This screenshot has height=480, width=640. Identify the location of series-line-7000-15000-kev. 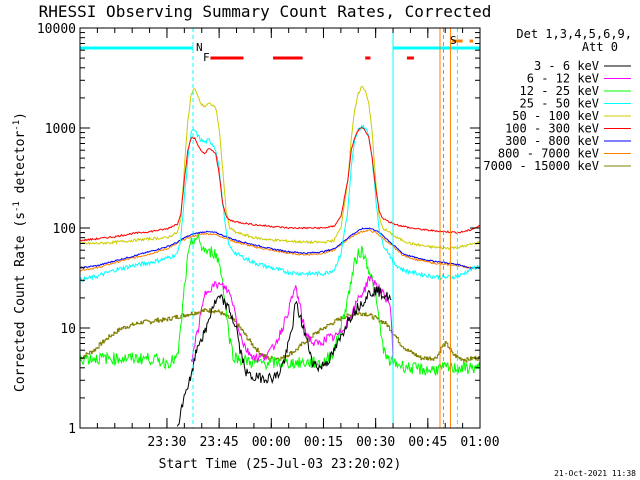
(280, 335).